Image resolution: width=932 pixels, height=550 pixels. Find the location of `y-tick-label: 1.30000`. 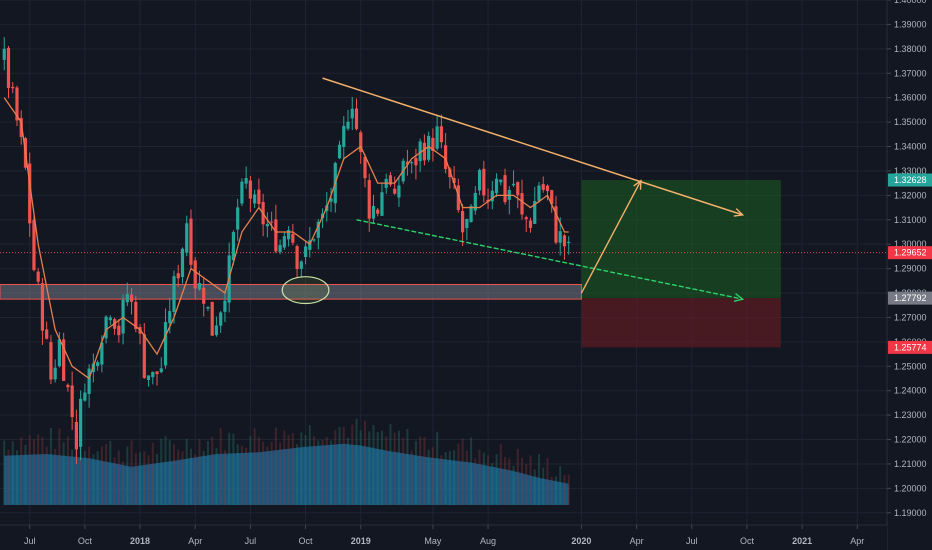

y-tick-label: 1.30000 is located at coordinates (910, 244).